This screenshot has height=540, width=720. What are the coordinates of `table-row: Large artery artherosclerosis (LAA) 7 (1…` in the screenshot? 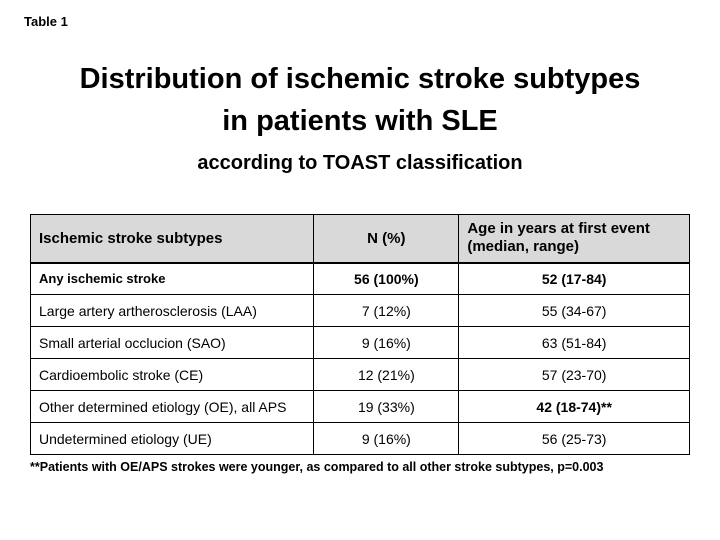 It's located at (359, 310).